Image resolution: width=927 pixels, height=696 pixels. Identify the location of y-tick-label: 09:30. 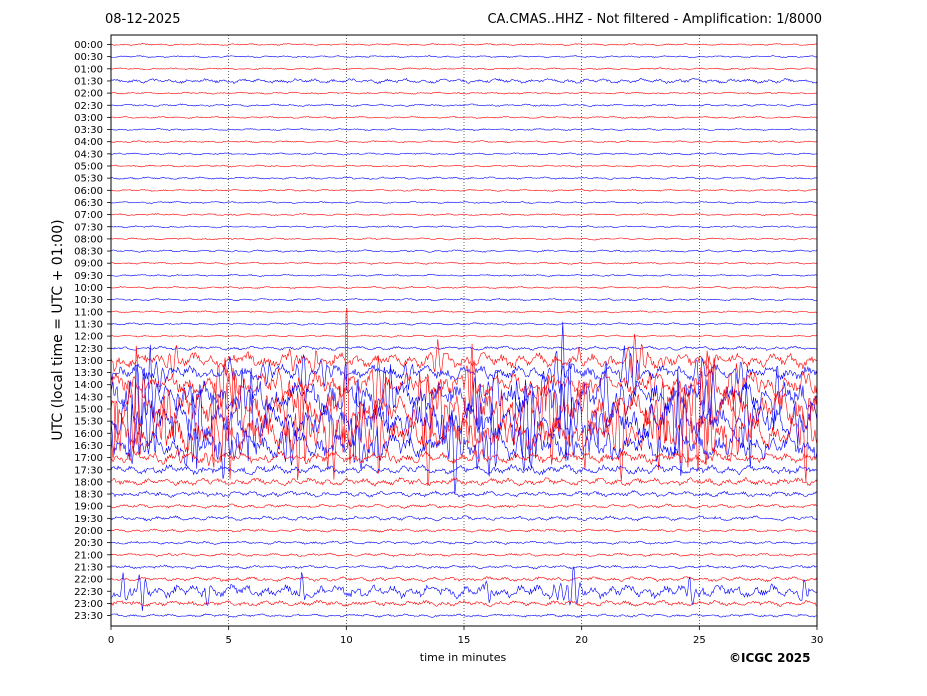
(88, 276).